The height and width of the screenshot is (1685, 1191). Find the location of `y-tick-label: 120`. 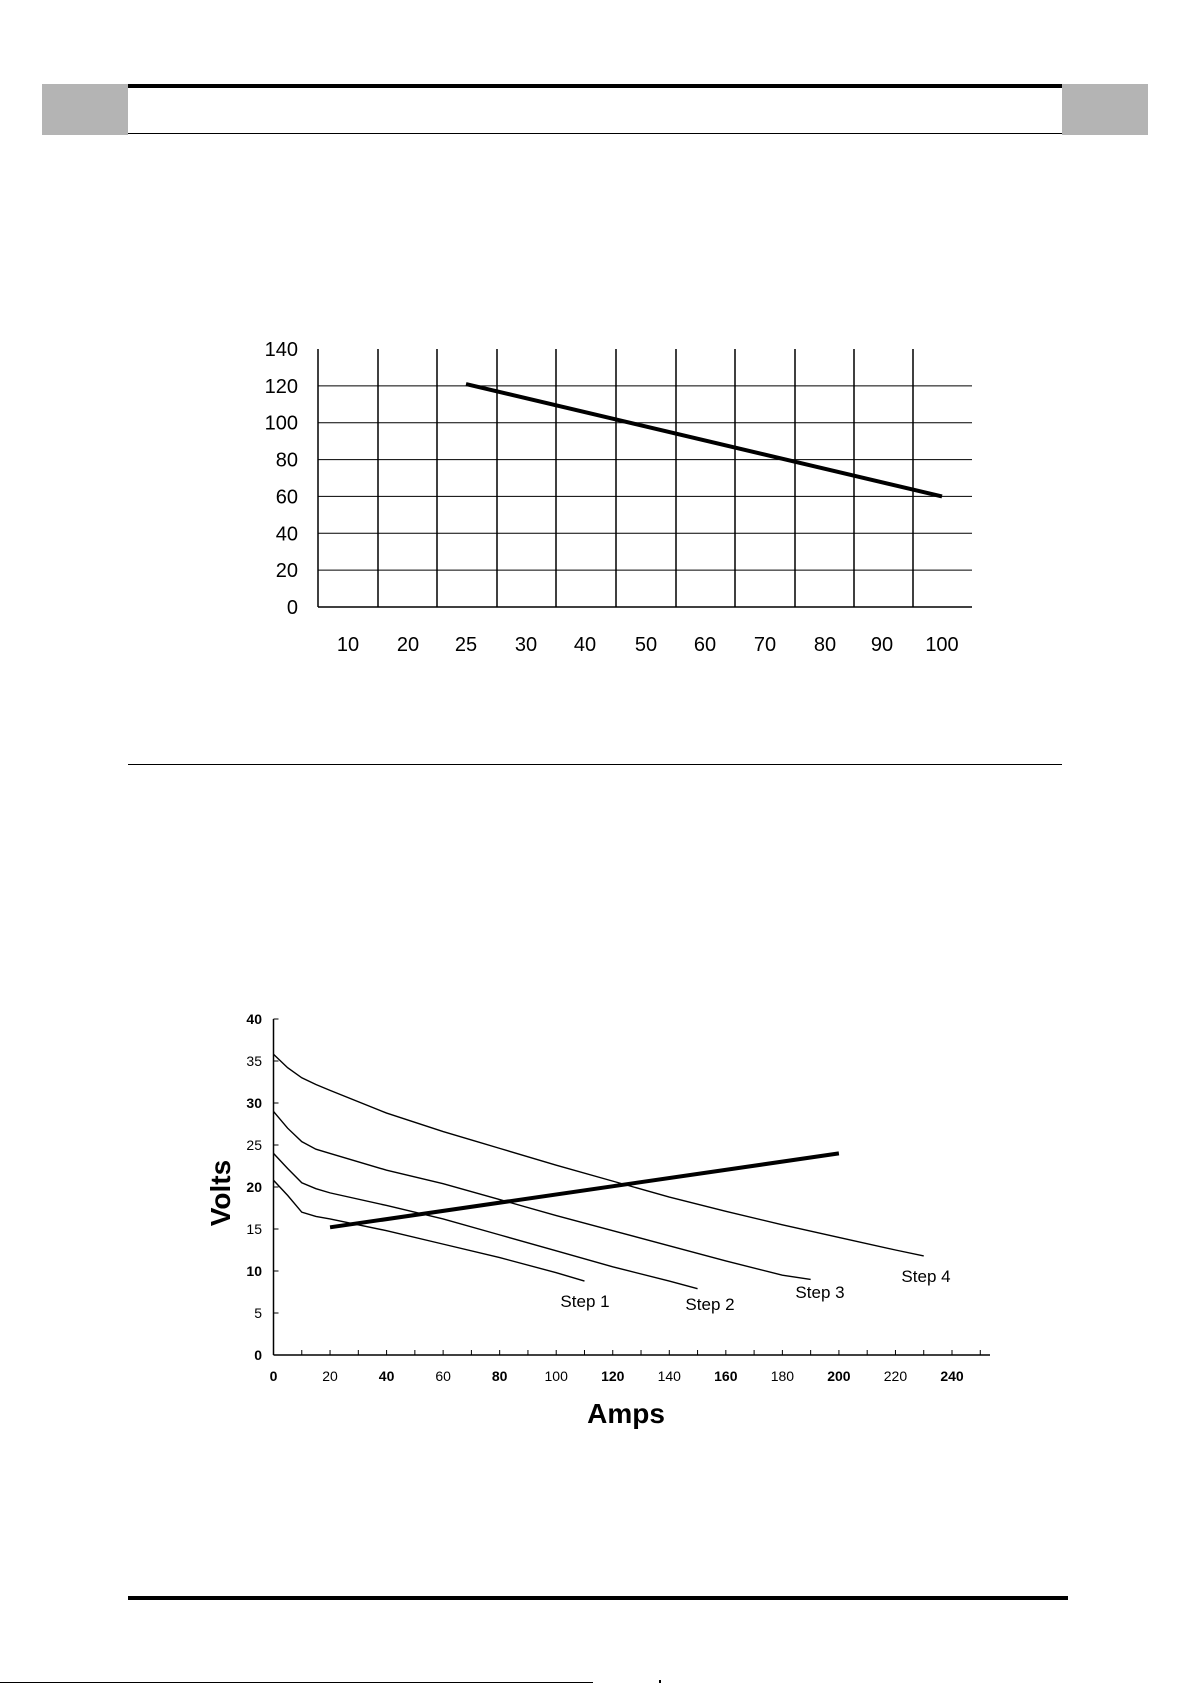

y-tick-label: 120 is located at coordinates (281, 387).